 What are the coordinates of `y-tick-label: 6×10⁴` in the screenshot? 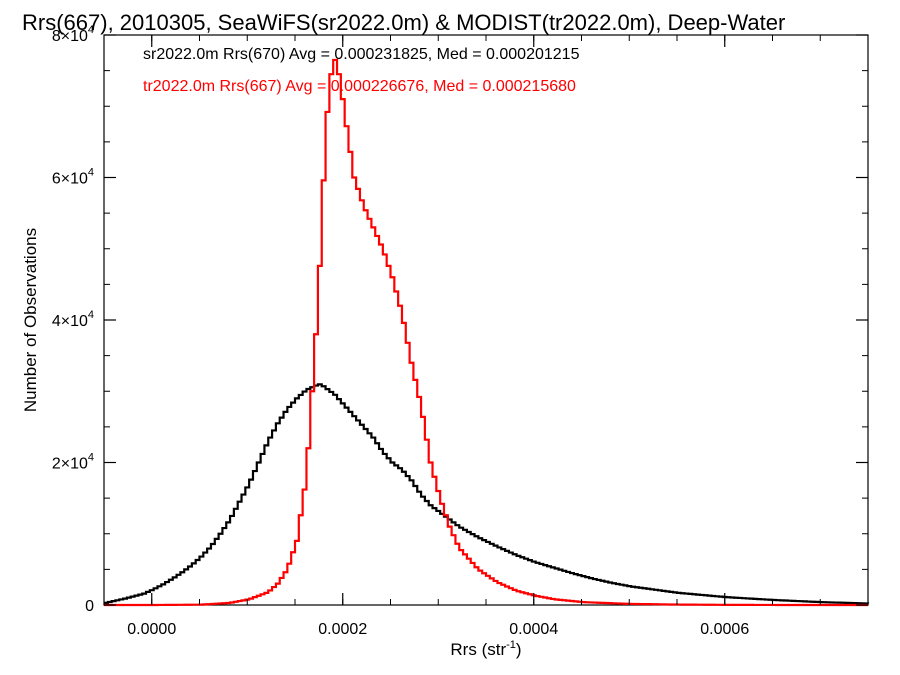 It's located at (73, 177).